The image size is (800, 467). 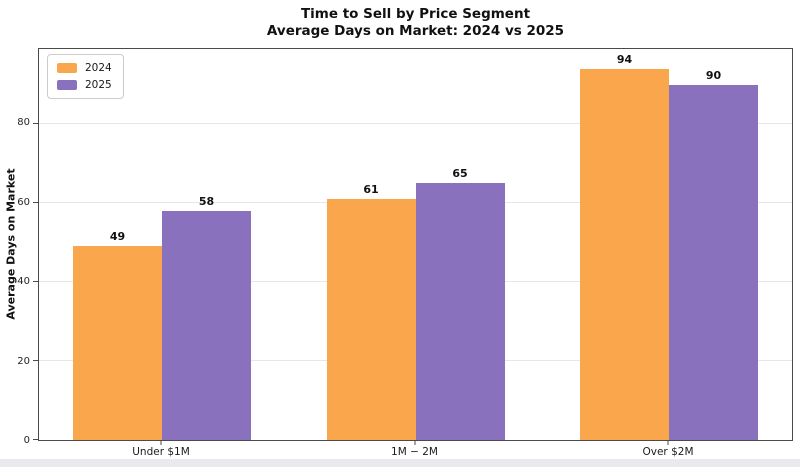 I want to click on x-axis: Under $1M 1M − 2M Over $2M, so click(x=415, y=452).